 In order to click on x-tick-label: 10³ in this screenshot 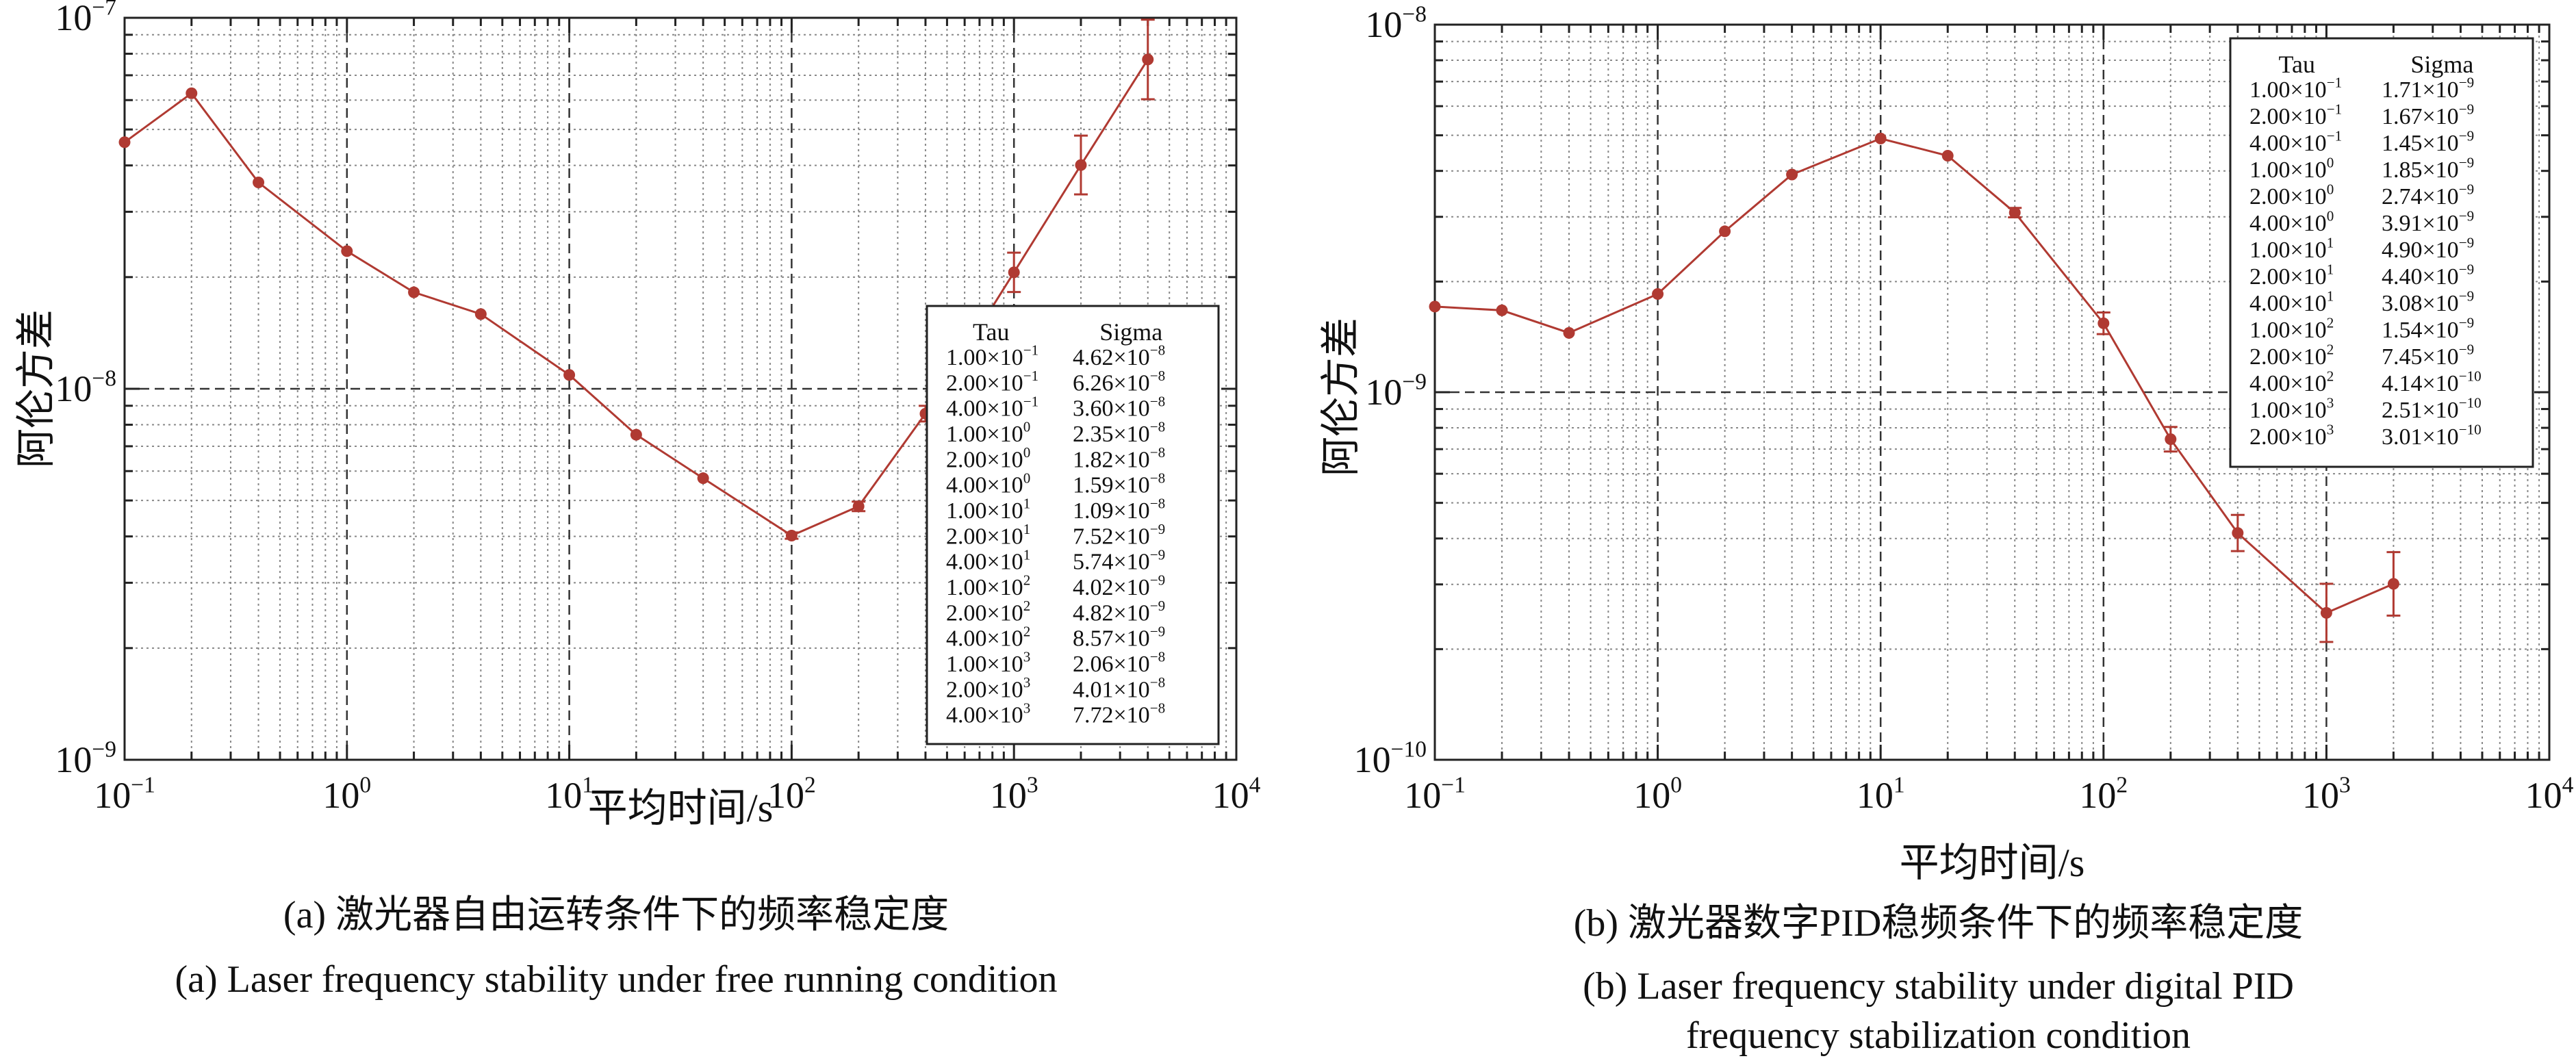, I will do `click(1014, 794)`.